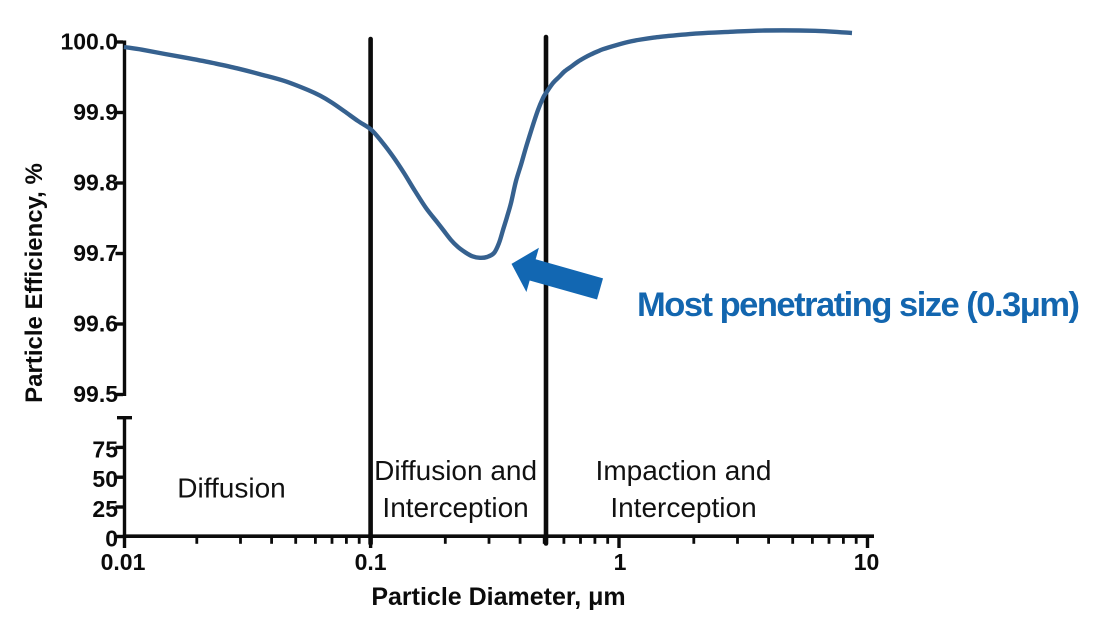 Image resolution: width=1103 pixels, height=633 pixels. Describe the element at coordinates (95, 394) in the screenshot. I see `svg-text: 99.5` at that location.